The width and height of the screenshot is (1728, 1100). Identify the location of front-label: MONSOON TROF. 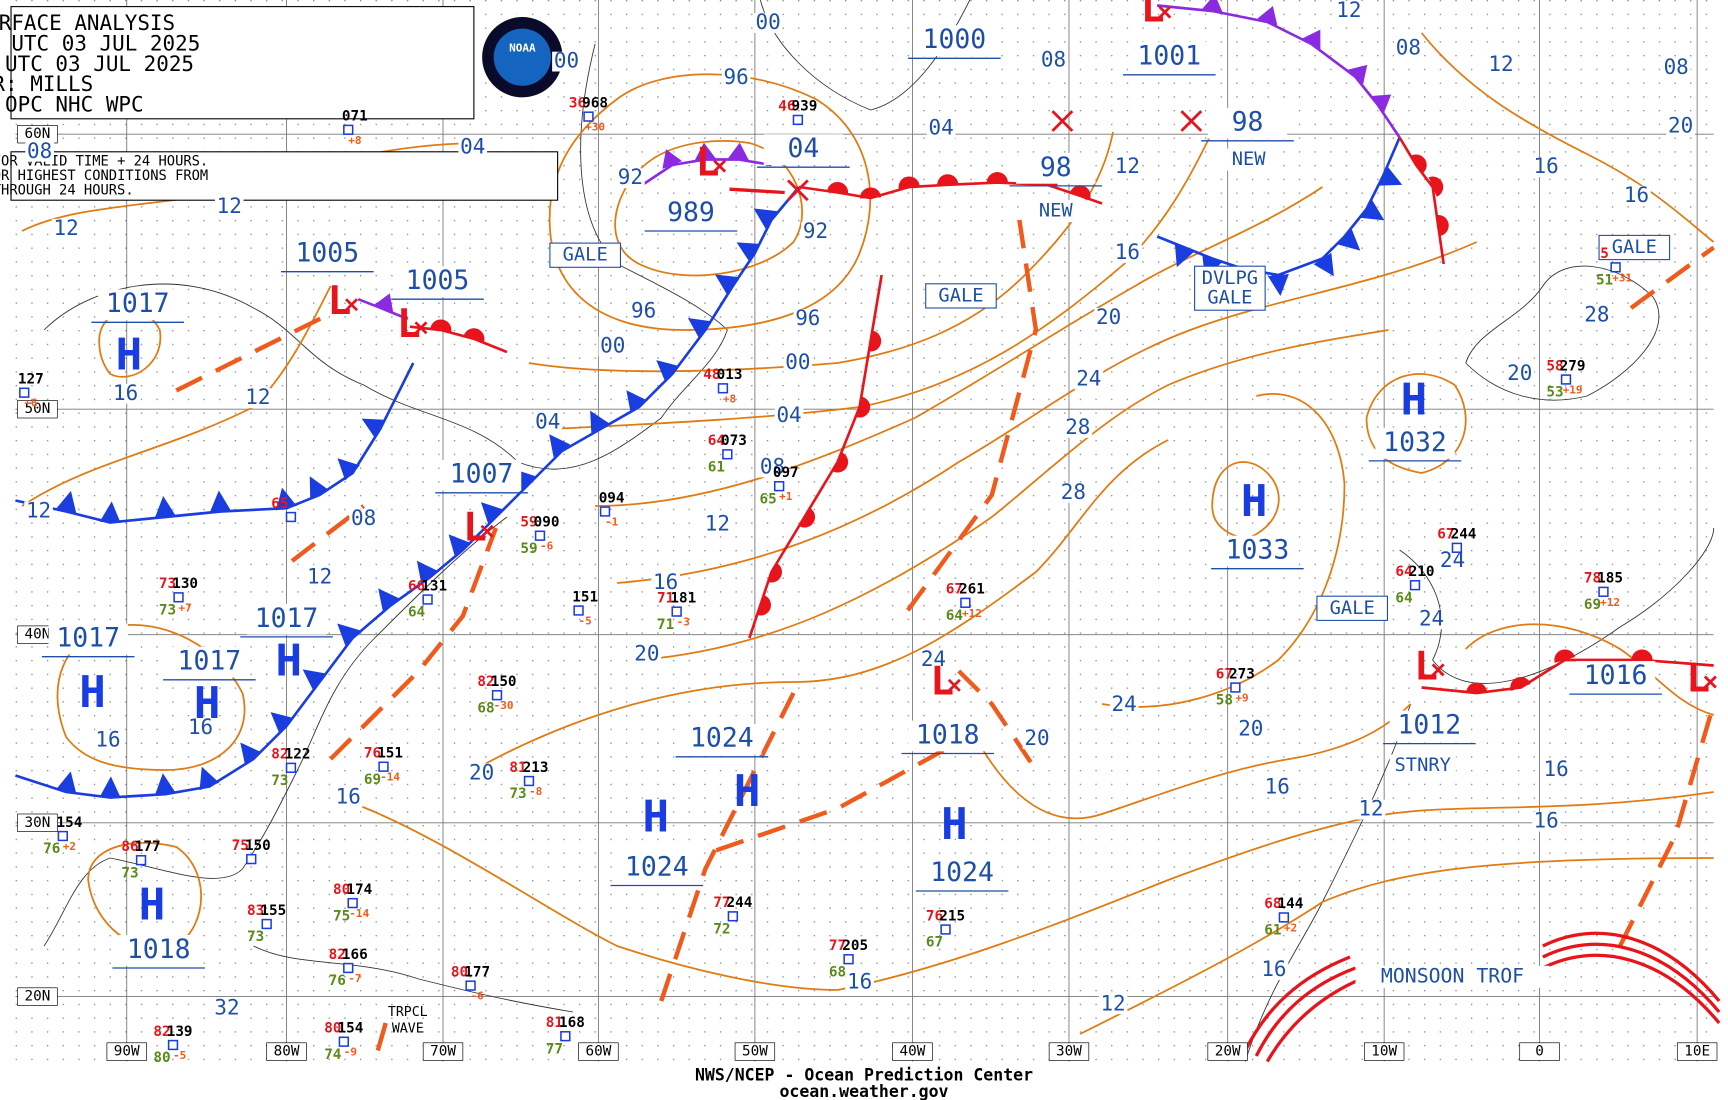
(1452, 975).